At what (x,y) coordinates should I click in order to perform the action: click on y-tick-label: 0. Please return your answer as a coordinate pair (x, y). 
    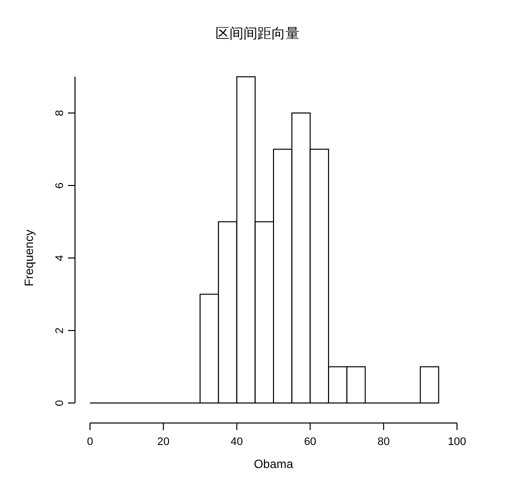
    Looking at the image, I should click on (60, 403).